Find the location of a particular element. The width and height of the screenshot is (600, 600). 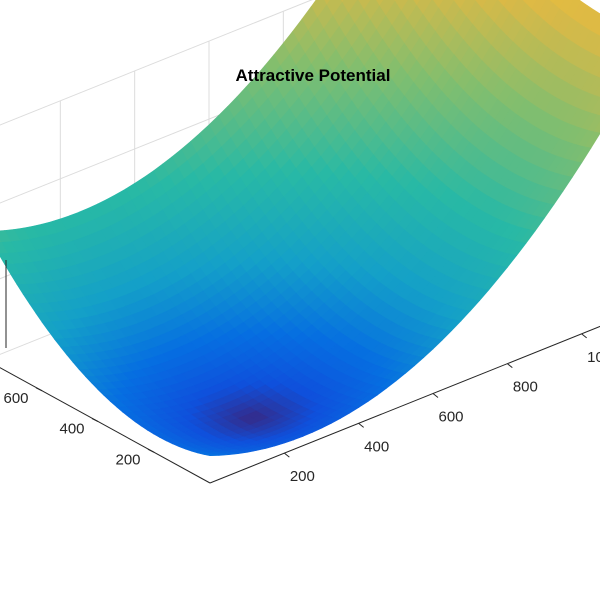

x-tick-label: 400 is located at coordinates (376, 446).